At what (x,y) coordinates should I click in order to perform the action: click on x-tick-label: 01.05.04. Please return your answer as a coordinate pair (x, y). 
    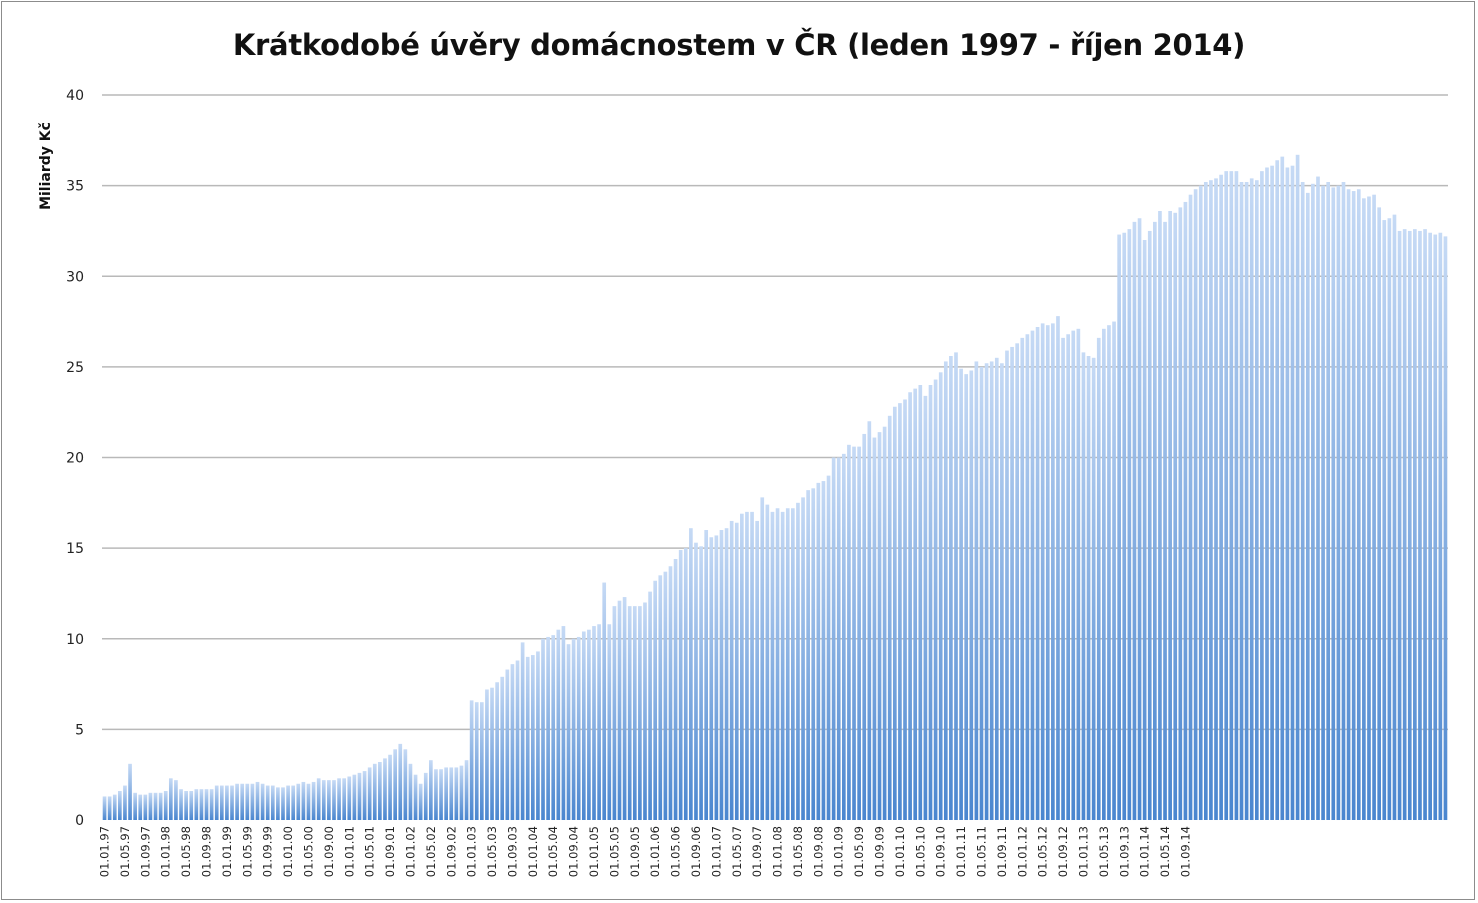
    Looking at the image, I should click on (553, 851).